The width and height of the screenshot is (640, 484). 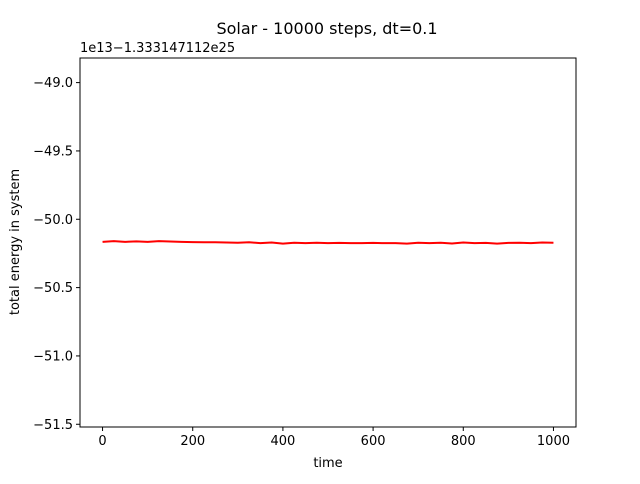 I want to click on x-tick-label: 1000, so click(x=553, y=441).